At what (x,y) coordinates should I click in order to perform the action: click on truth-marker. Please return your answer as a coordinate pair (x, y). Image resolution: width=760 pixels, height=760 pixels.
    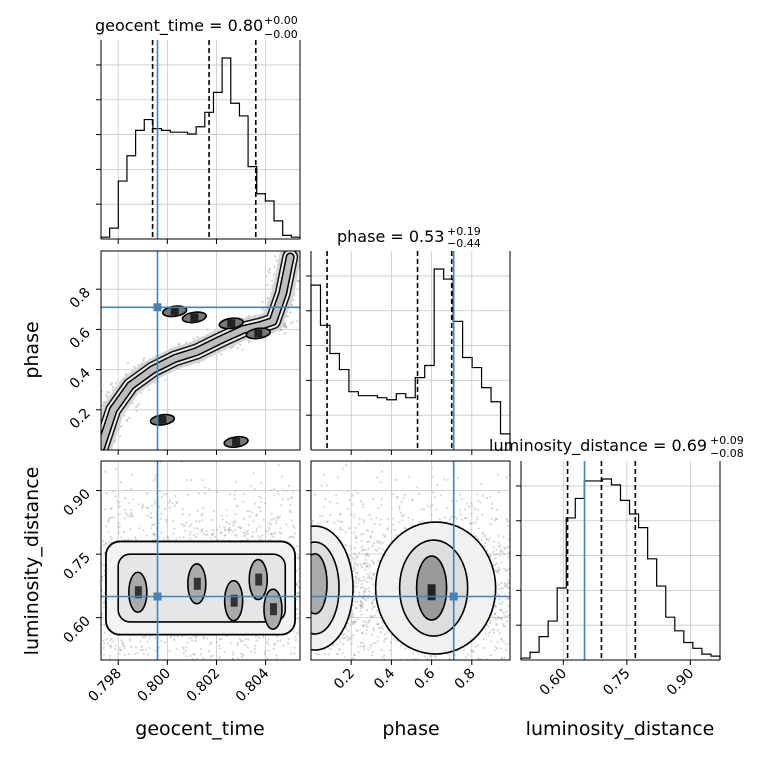
    Looking at the image, I should click on (157, 307).